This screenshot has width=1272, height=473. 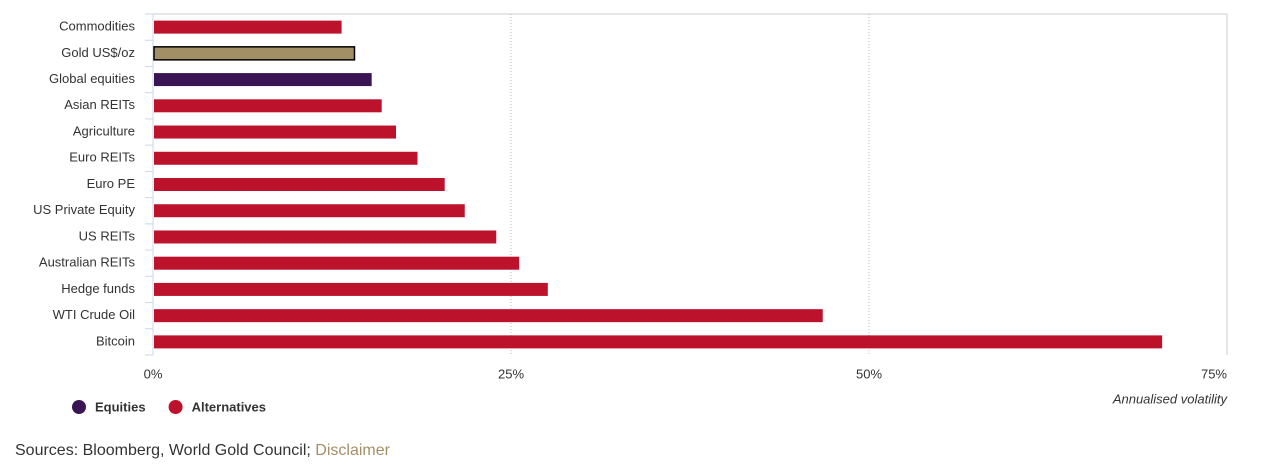 What do you see at coordinates (120, 406) in the screenshot?
I see `legend-label: Equities` at bounding box center [120, 406].